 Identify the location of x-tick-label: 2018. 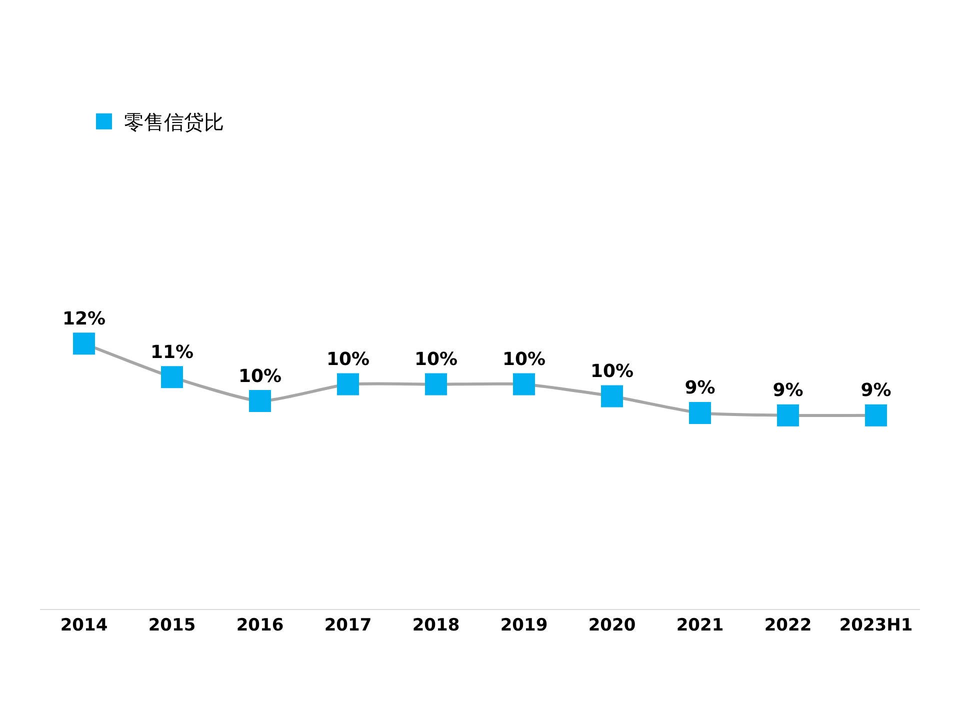
(436, 625).